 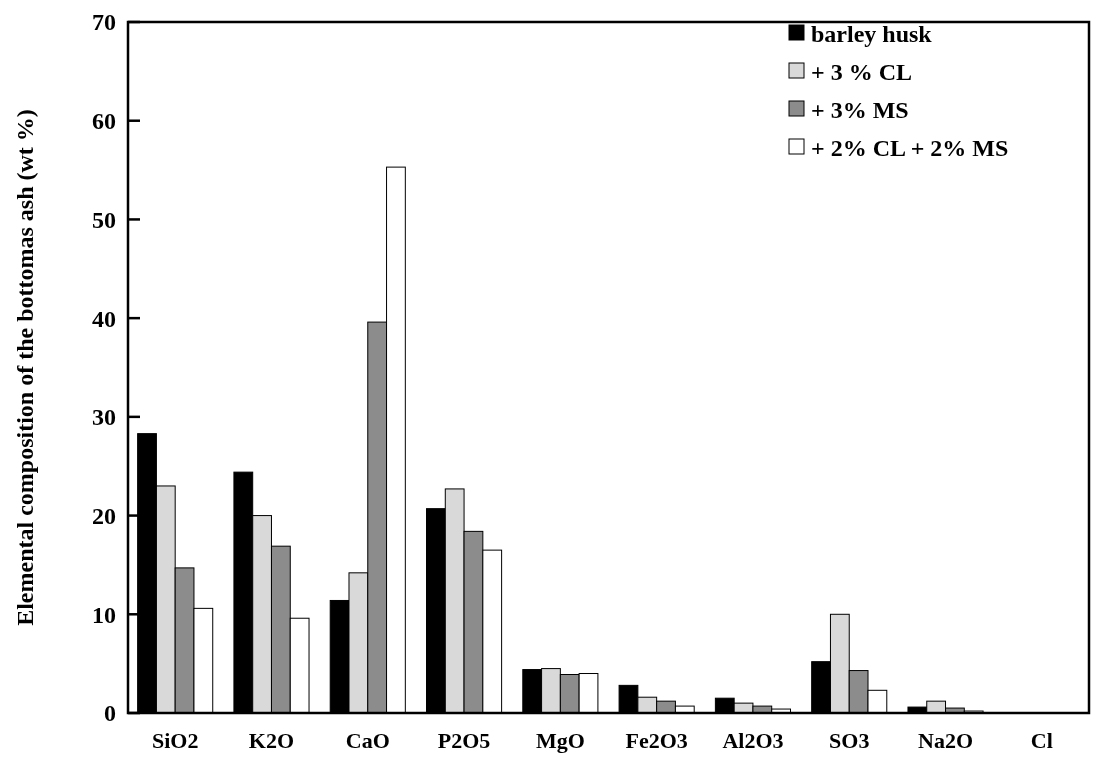 I want to click on y-tick-label: 20, so click(x=104, y=515).